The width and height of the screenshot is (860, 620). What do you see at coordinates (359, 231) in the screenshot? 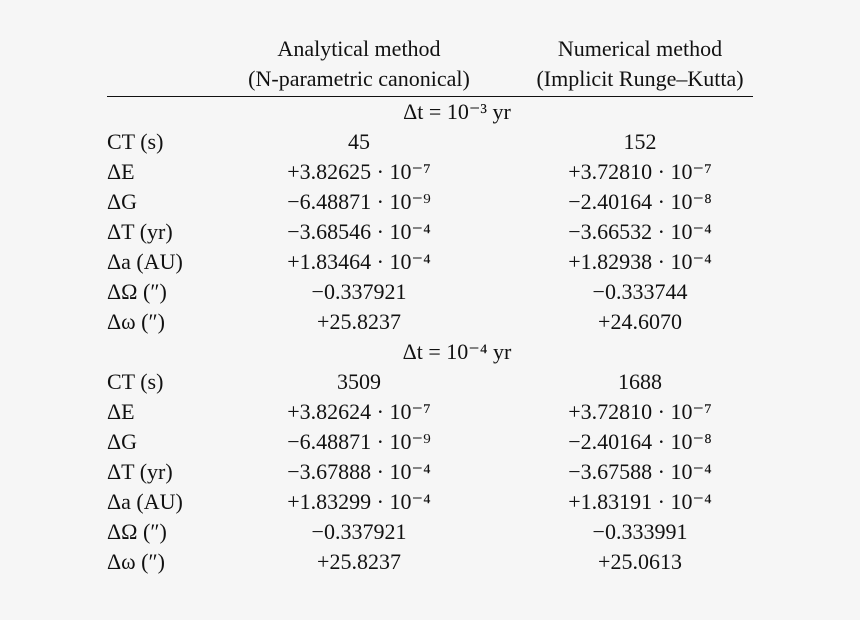
I see `analytical-value: −3.68546 · 10⁻⁴` at bounding box center [359, 231].